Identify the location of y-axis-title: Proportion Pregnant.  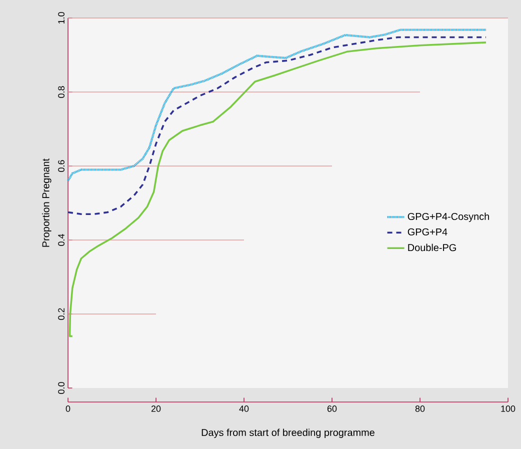
(47, 202).